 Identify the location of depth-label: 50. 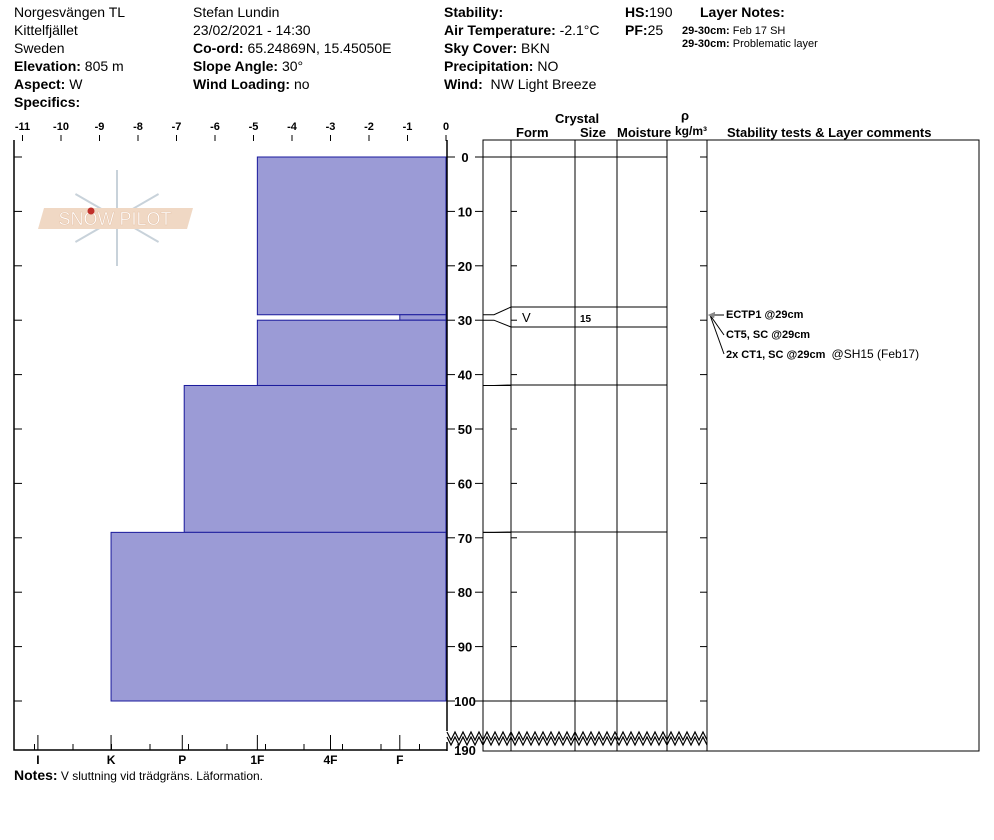
(465, 429).